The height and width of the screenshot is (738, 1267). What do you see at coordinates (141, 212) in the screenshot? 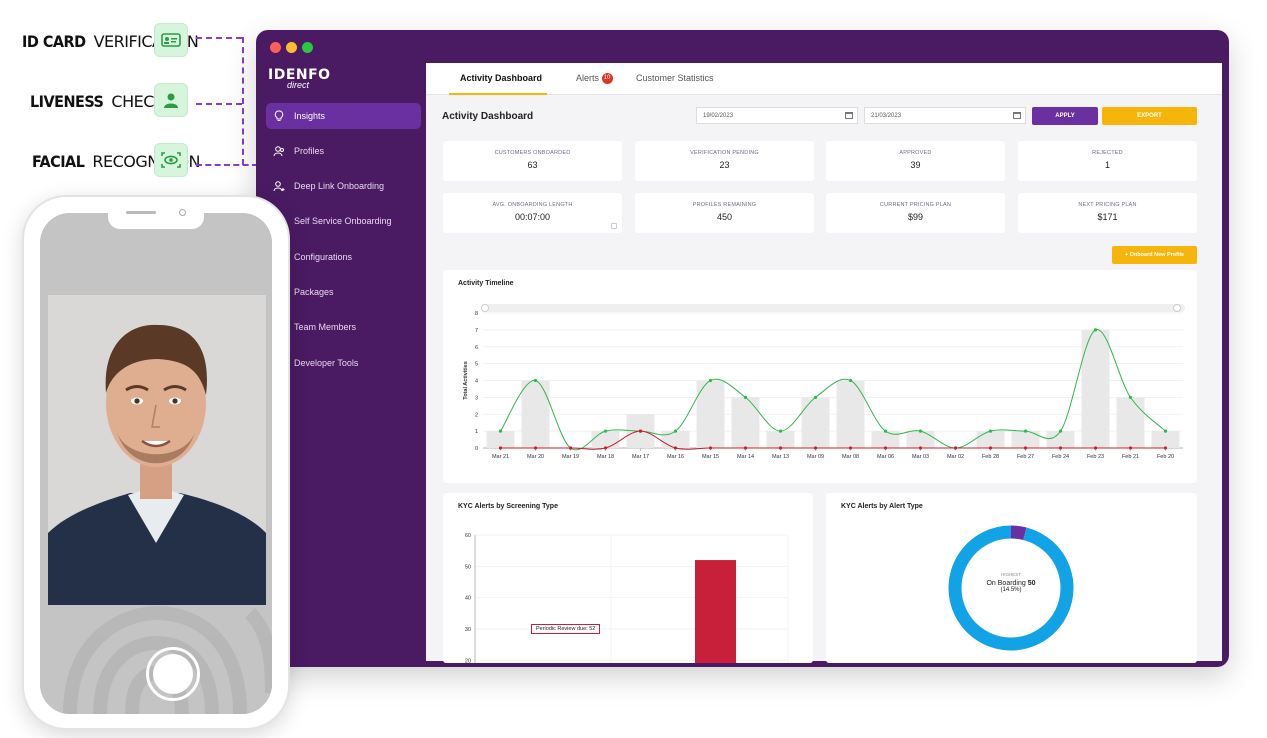
I see `phone-speaker` at bounding box center [141, 212].